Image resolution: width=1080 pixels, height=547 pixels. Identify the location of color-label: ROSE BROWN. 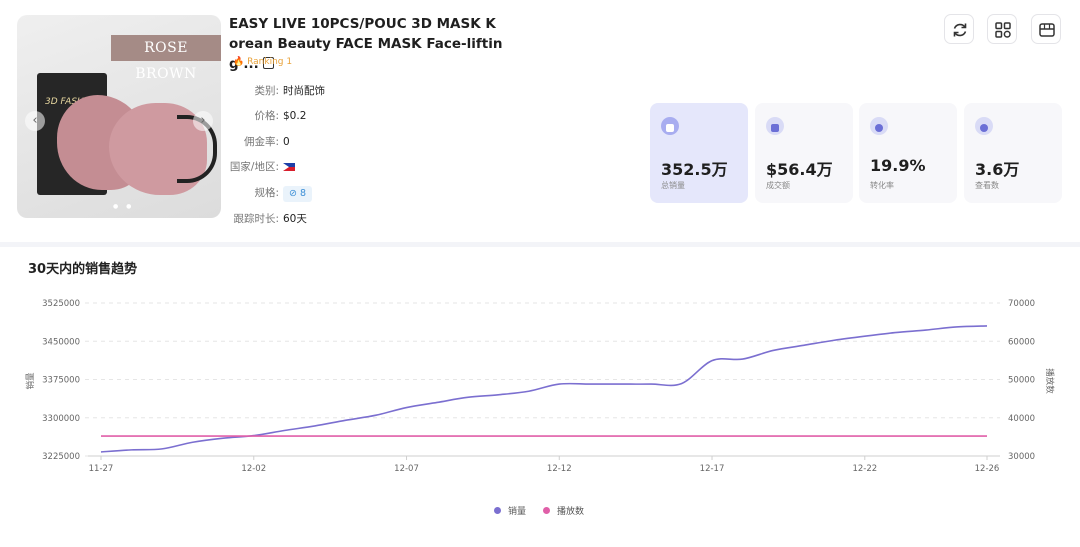
(166, 58).